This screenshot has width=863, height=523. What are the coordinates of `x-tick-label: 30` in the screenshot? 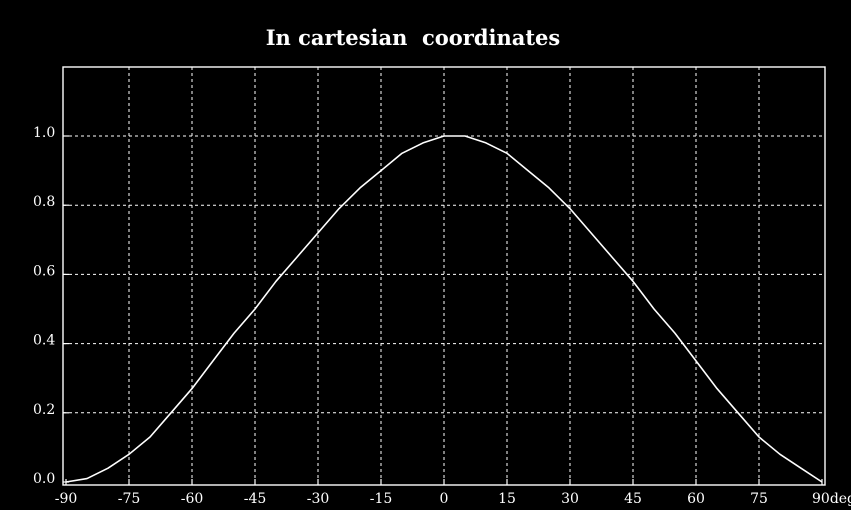 It's located at (570, 499).